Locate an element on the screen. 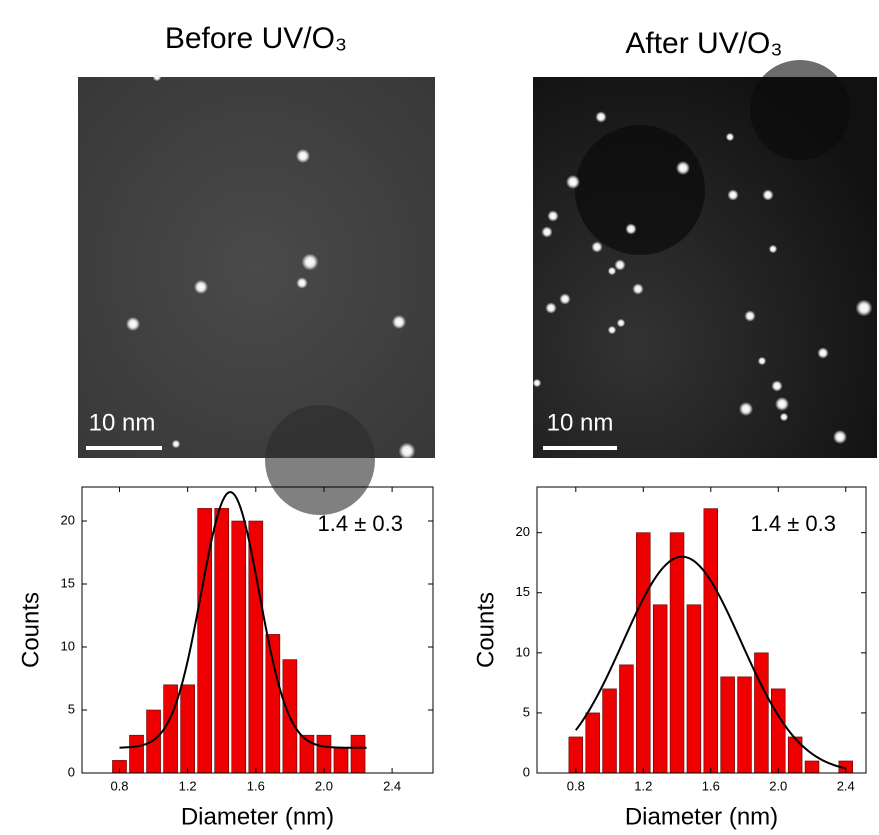 Image resolution: width=879 pixels, height=835 pixels. panel-title: After UV/O₃ is located at coordinates (703, 43).